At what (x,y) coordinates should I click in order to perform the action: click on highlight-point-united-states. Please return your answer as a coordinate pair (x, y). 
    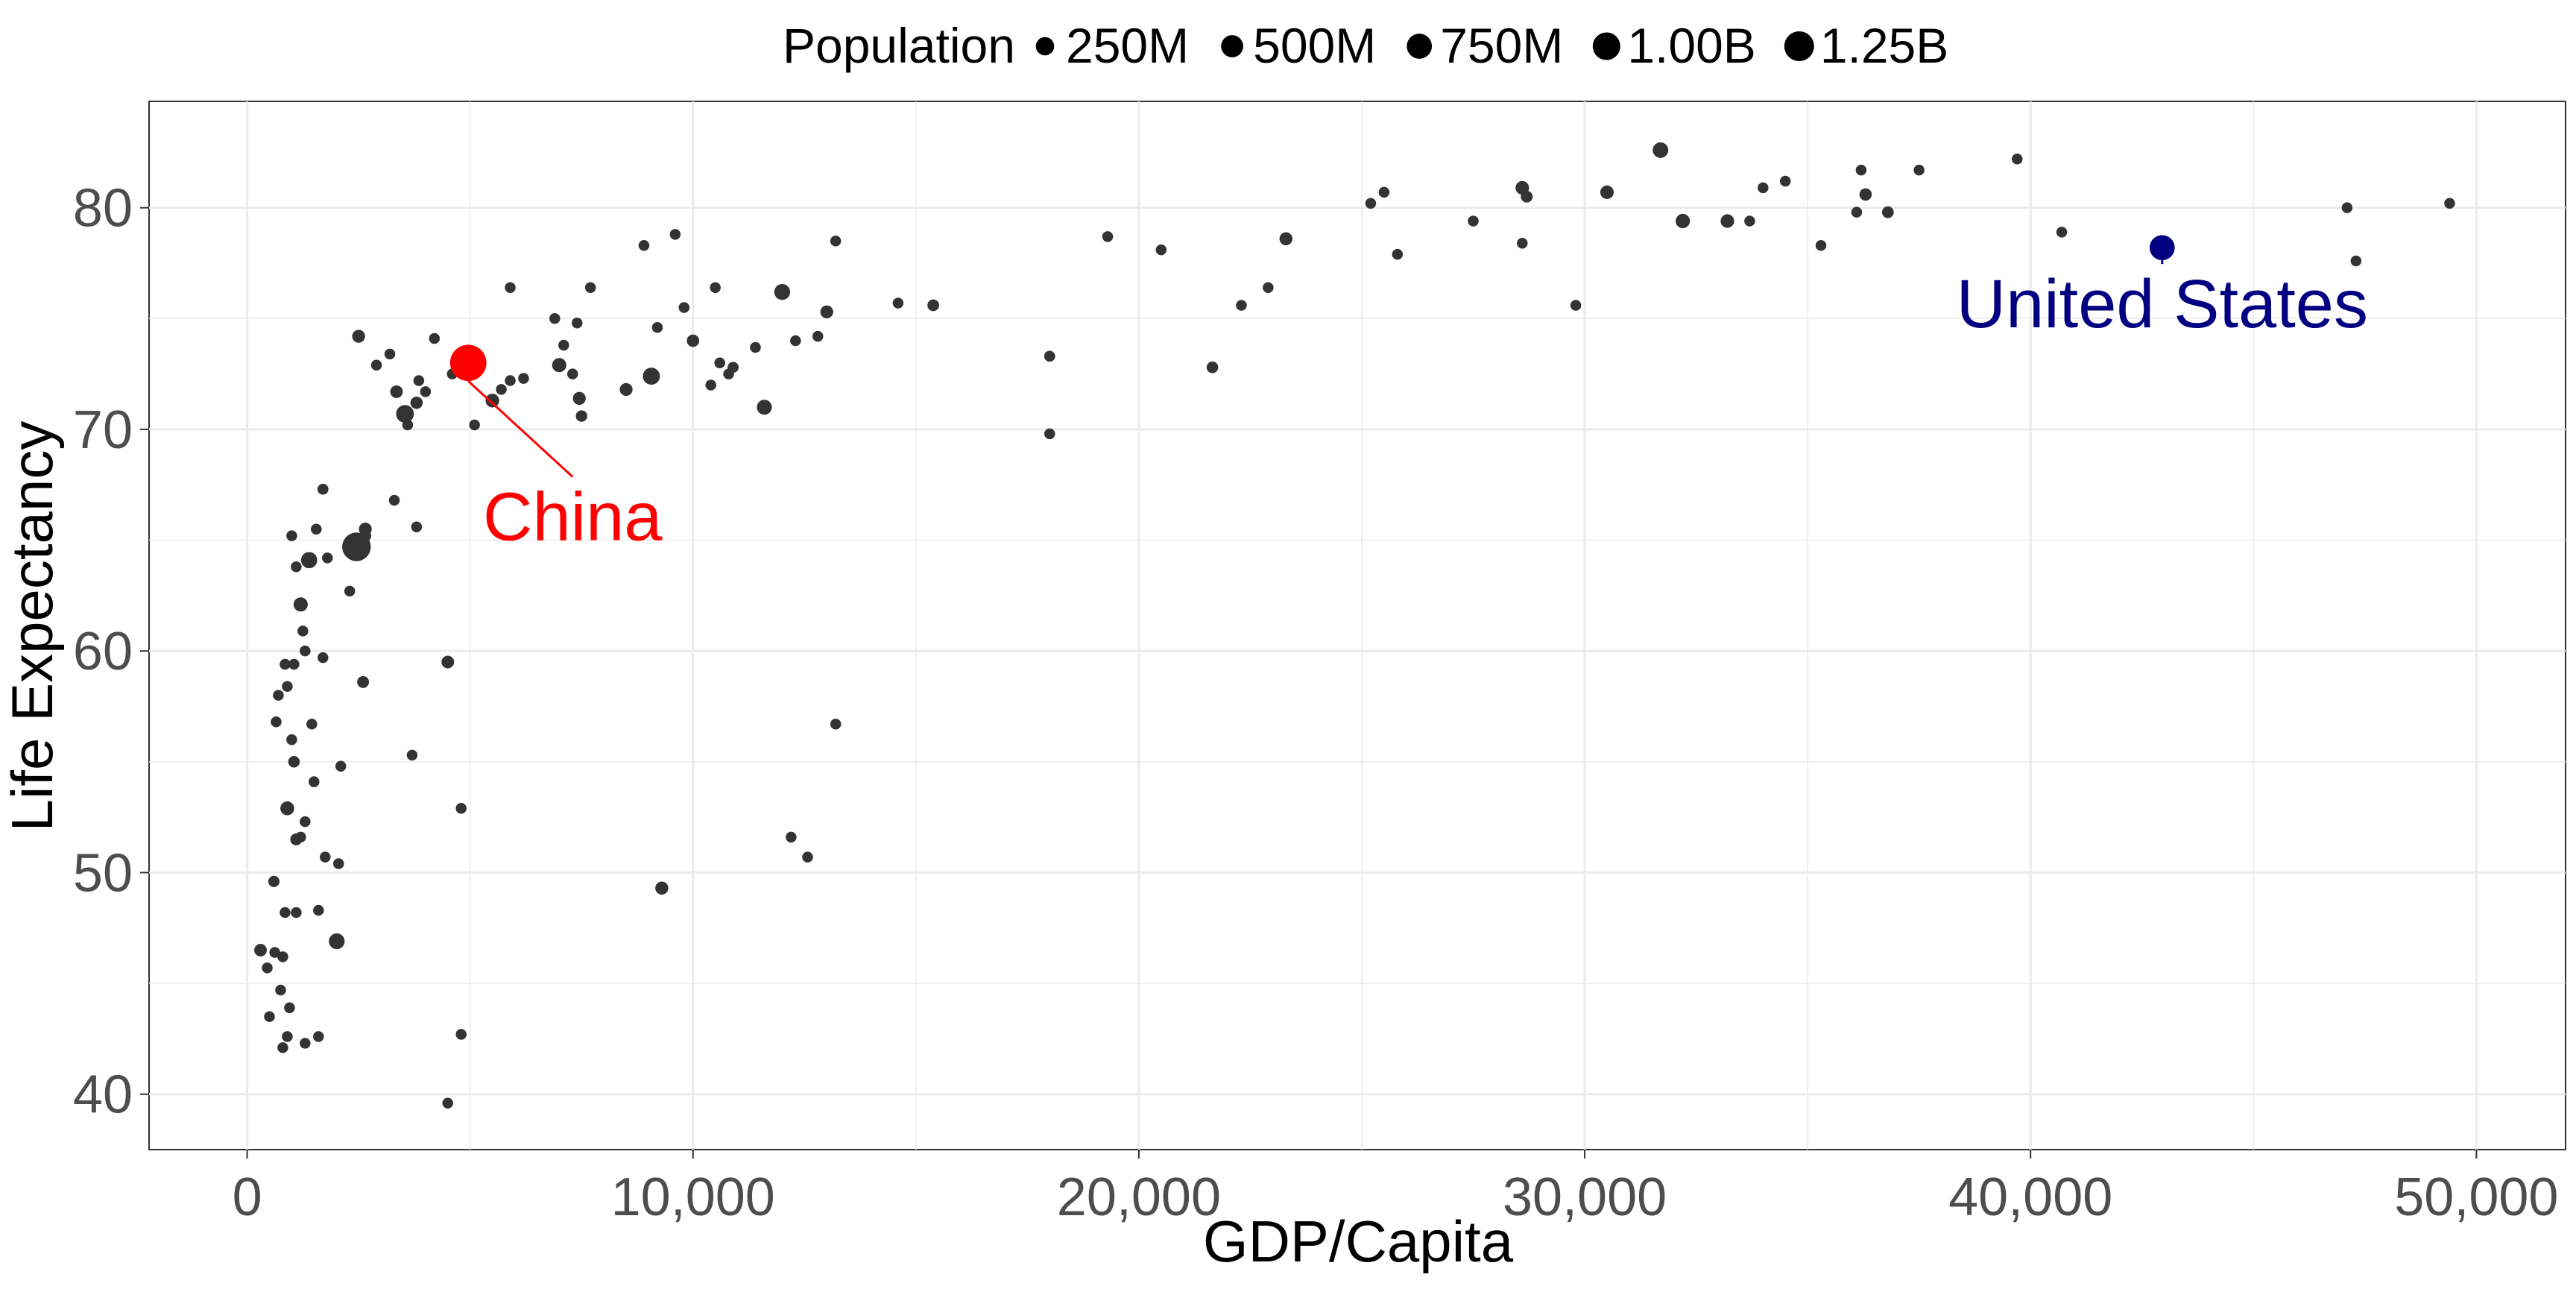
    Looking at the image, I should click on (2162, 248).